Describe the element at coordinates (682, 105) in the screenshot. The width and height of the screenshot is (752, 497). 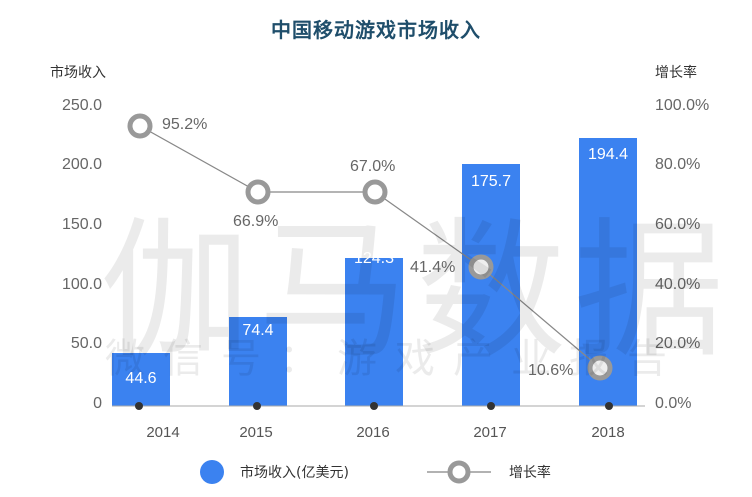
I see `right-ytick: 100.0%` at that location.